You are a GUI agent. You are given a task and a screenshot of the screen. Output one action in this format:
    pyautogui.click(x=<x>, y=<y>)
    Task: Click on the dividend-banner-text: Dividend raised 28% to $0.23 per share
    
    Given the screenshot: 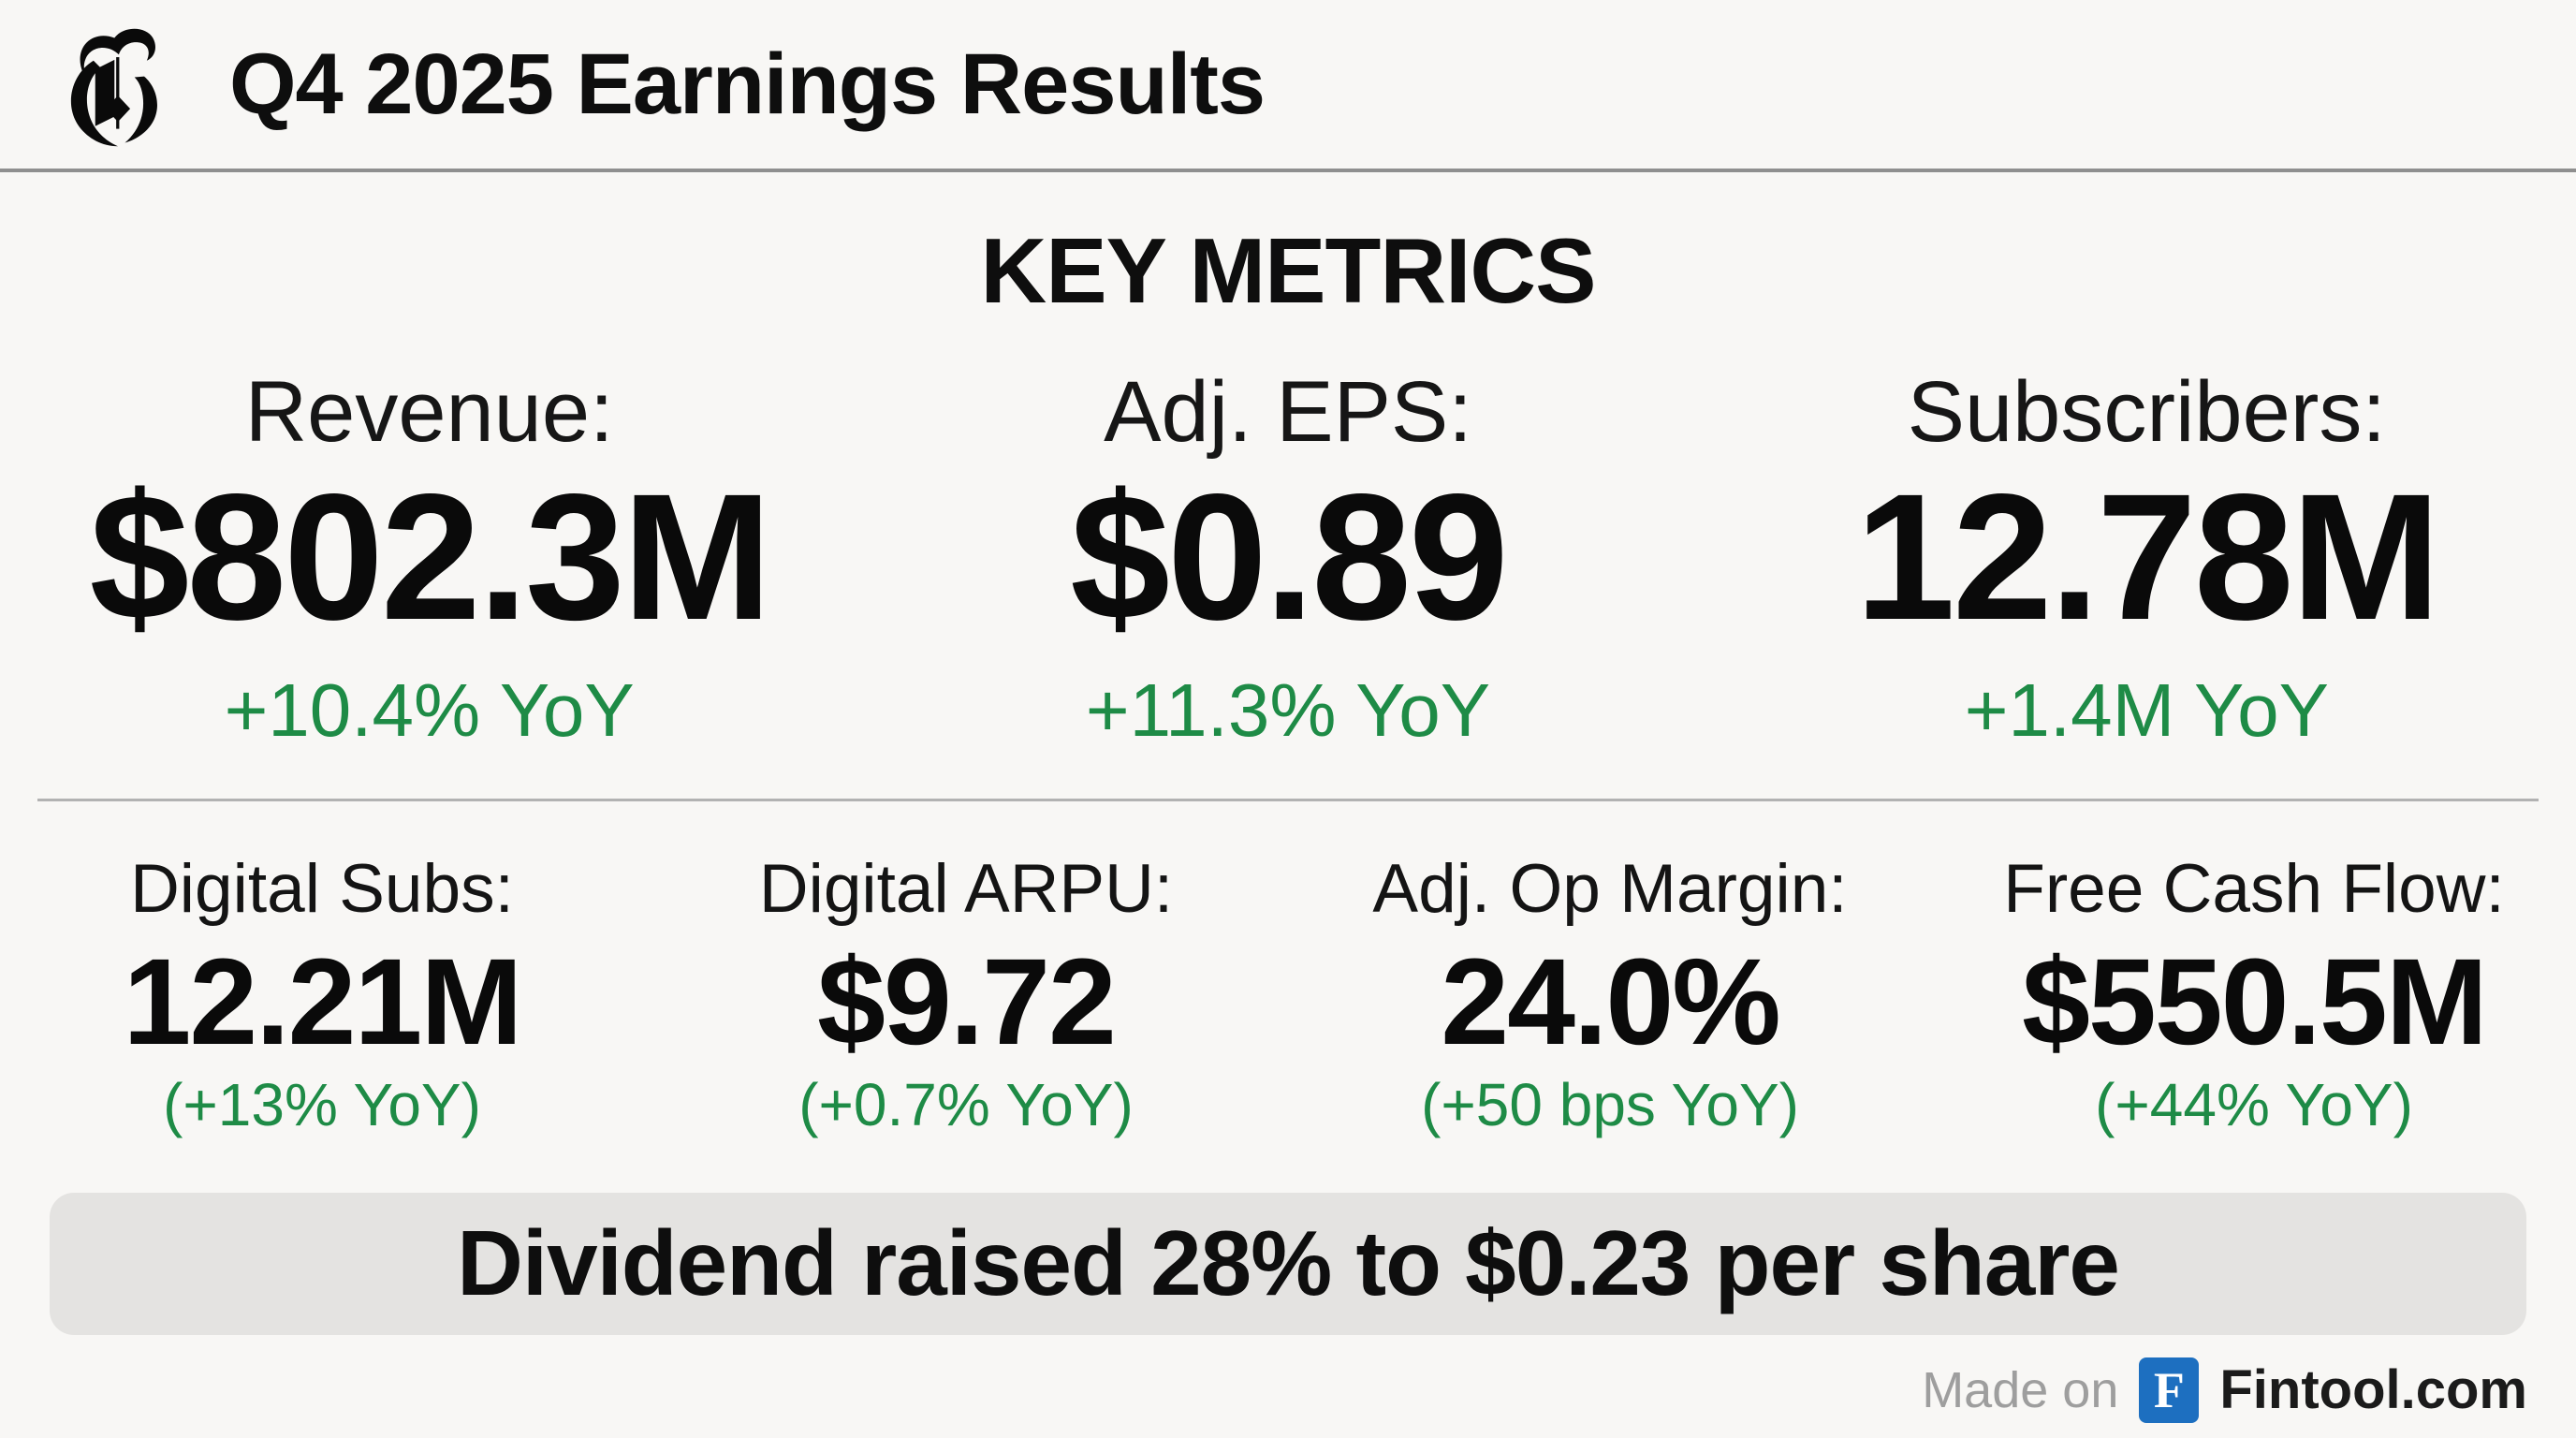 What is the action you would take?
    pyautogui.click(x=1288, y=1263)
    